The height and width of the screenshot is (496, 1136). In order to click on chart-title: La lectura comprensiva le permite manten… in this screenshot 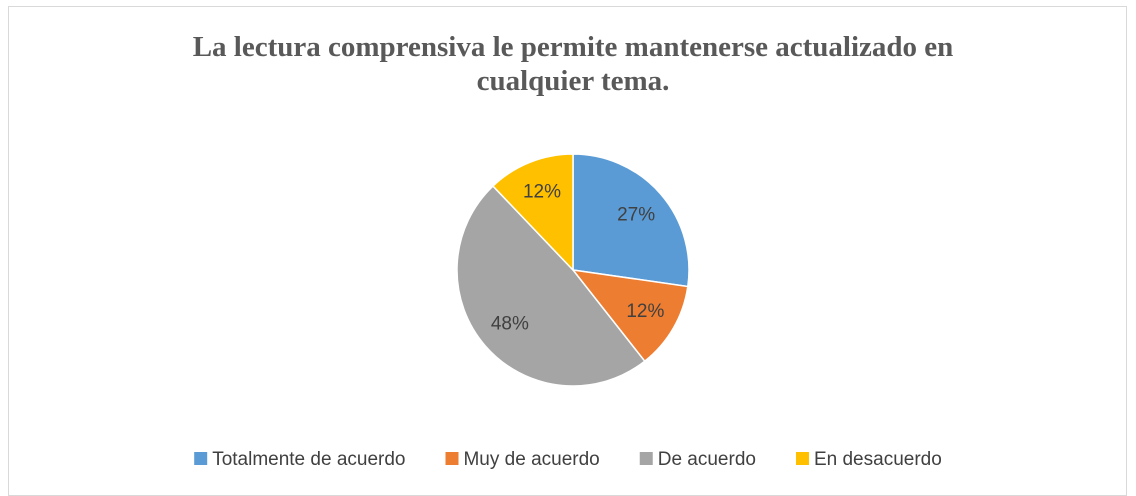, I will do `click(573, 64)`.